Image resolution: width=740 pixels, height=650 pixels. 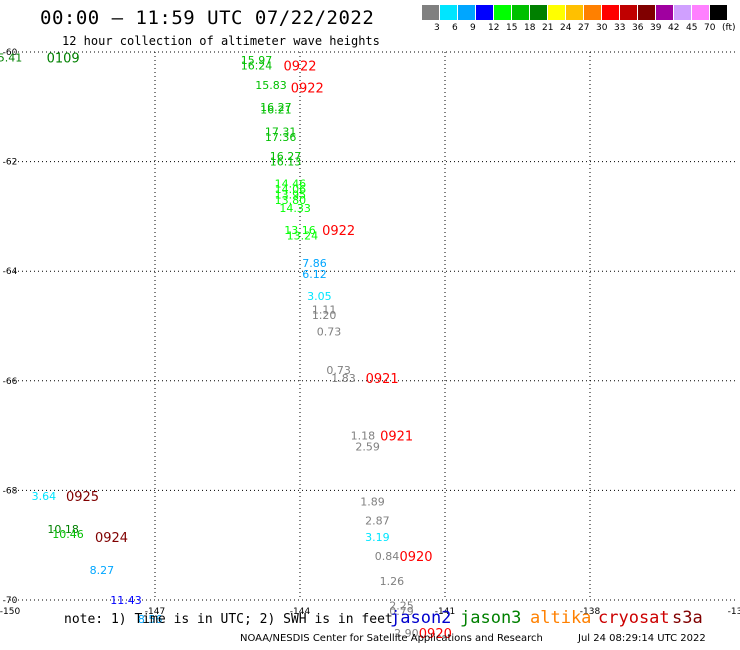 What do you see at coordinates (257, 60) in the screenshot?
I see `wave-height-label: 15.97` at bounding box center [257, 60].